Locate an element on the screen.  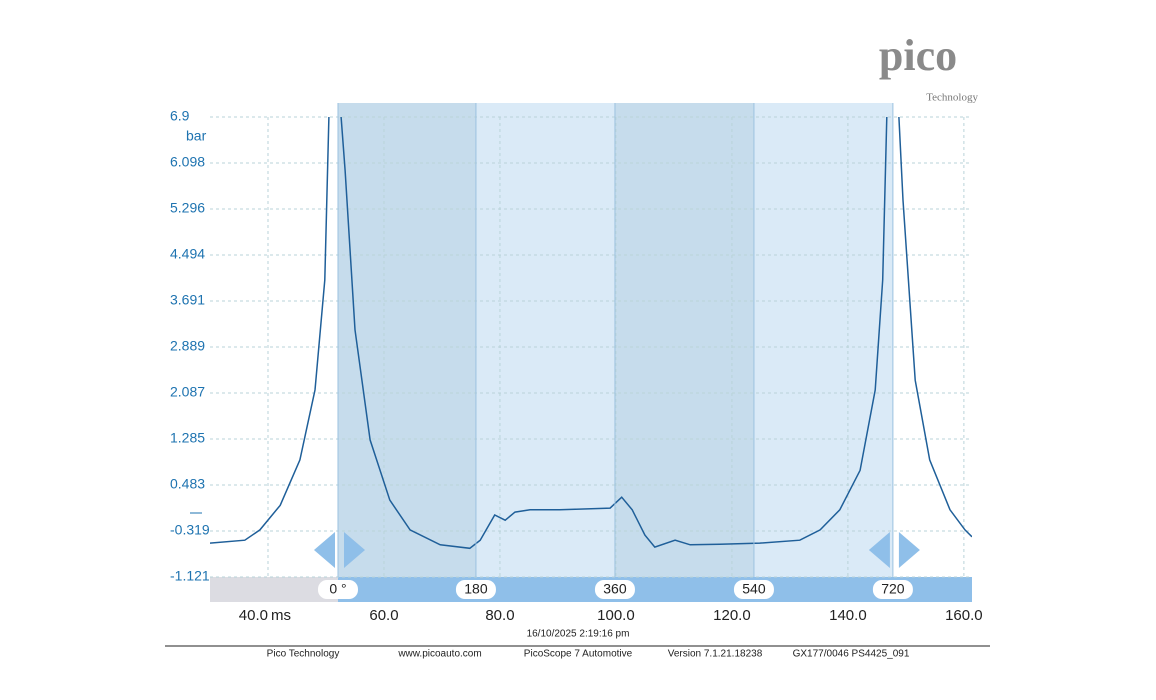
y-tick-label: -1.121 is located at coordinates (190, 576).